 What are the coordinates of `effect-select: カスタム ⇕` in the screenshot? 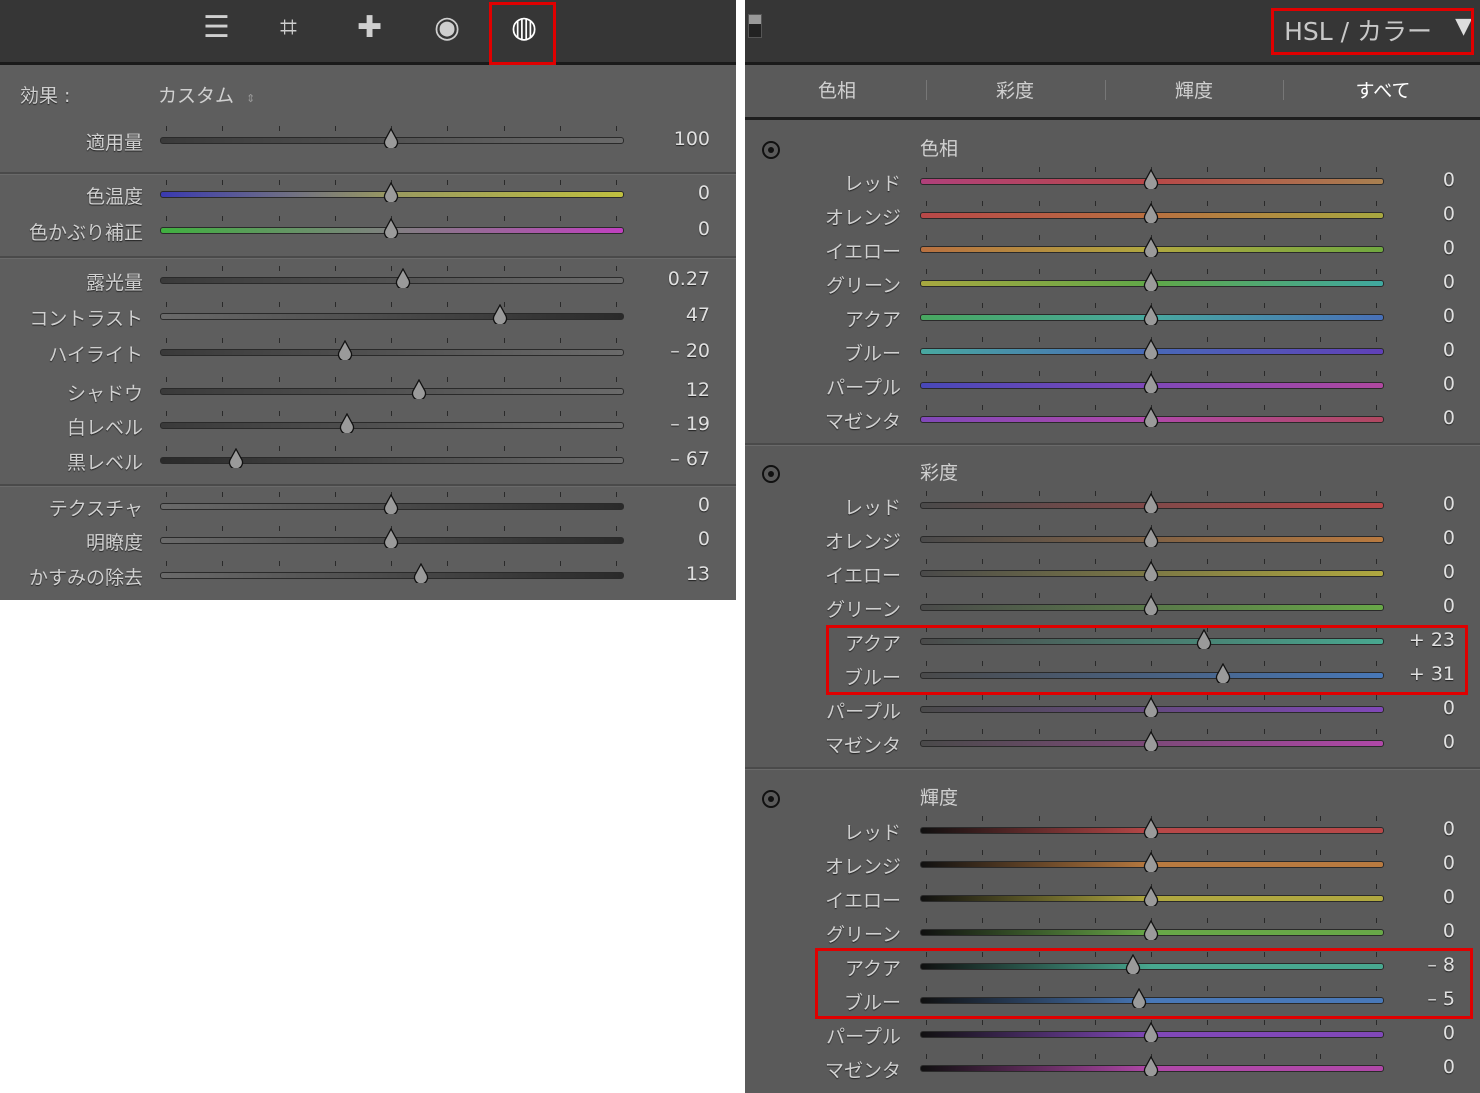 It's located at (206, 94).